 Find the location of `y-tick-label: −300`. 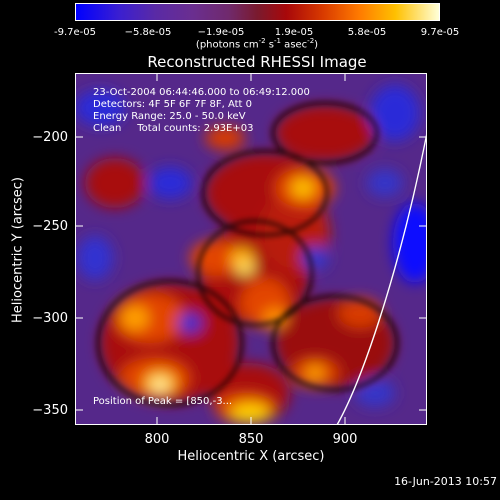

y-tick-label: −300 is located at coordinates (50, 318).